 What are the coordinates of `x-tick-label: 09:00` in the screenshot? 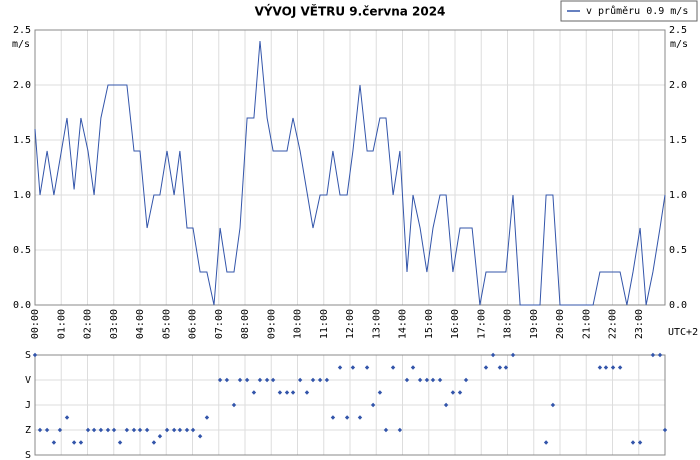 It's located at (271, 324).